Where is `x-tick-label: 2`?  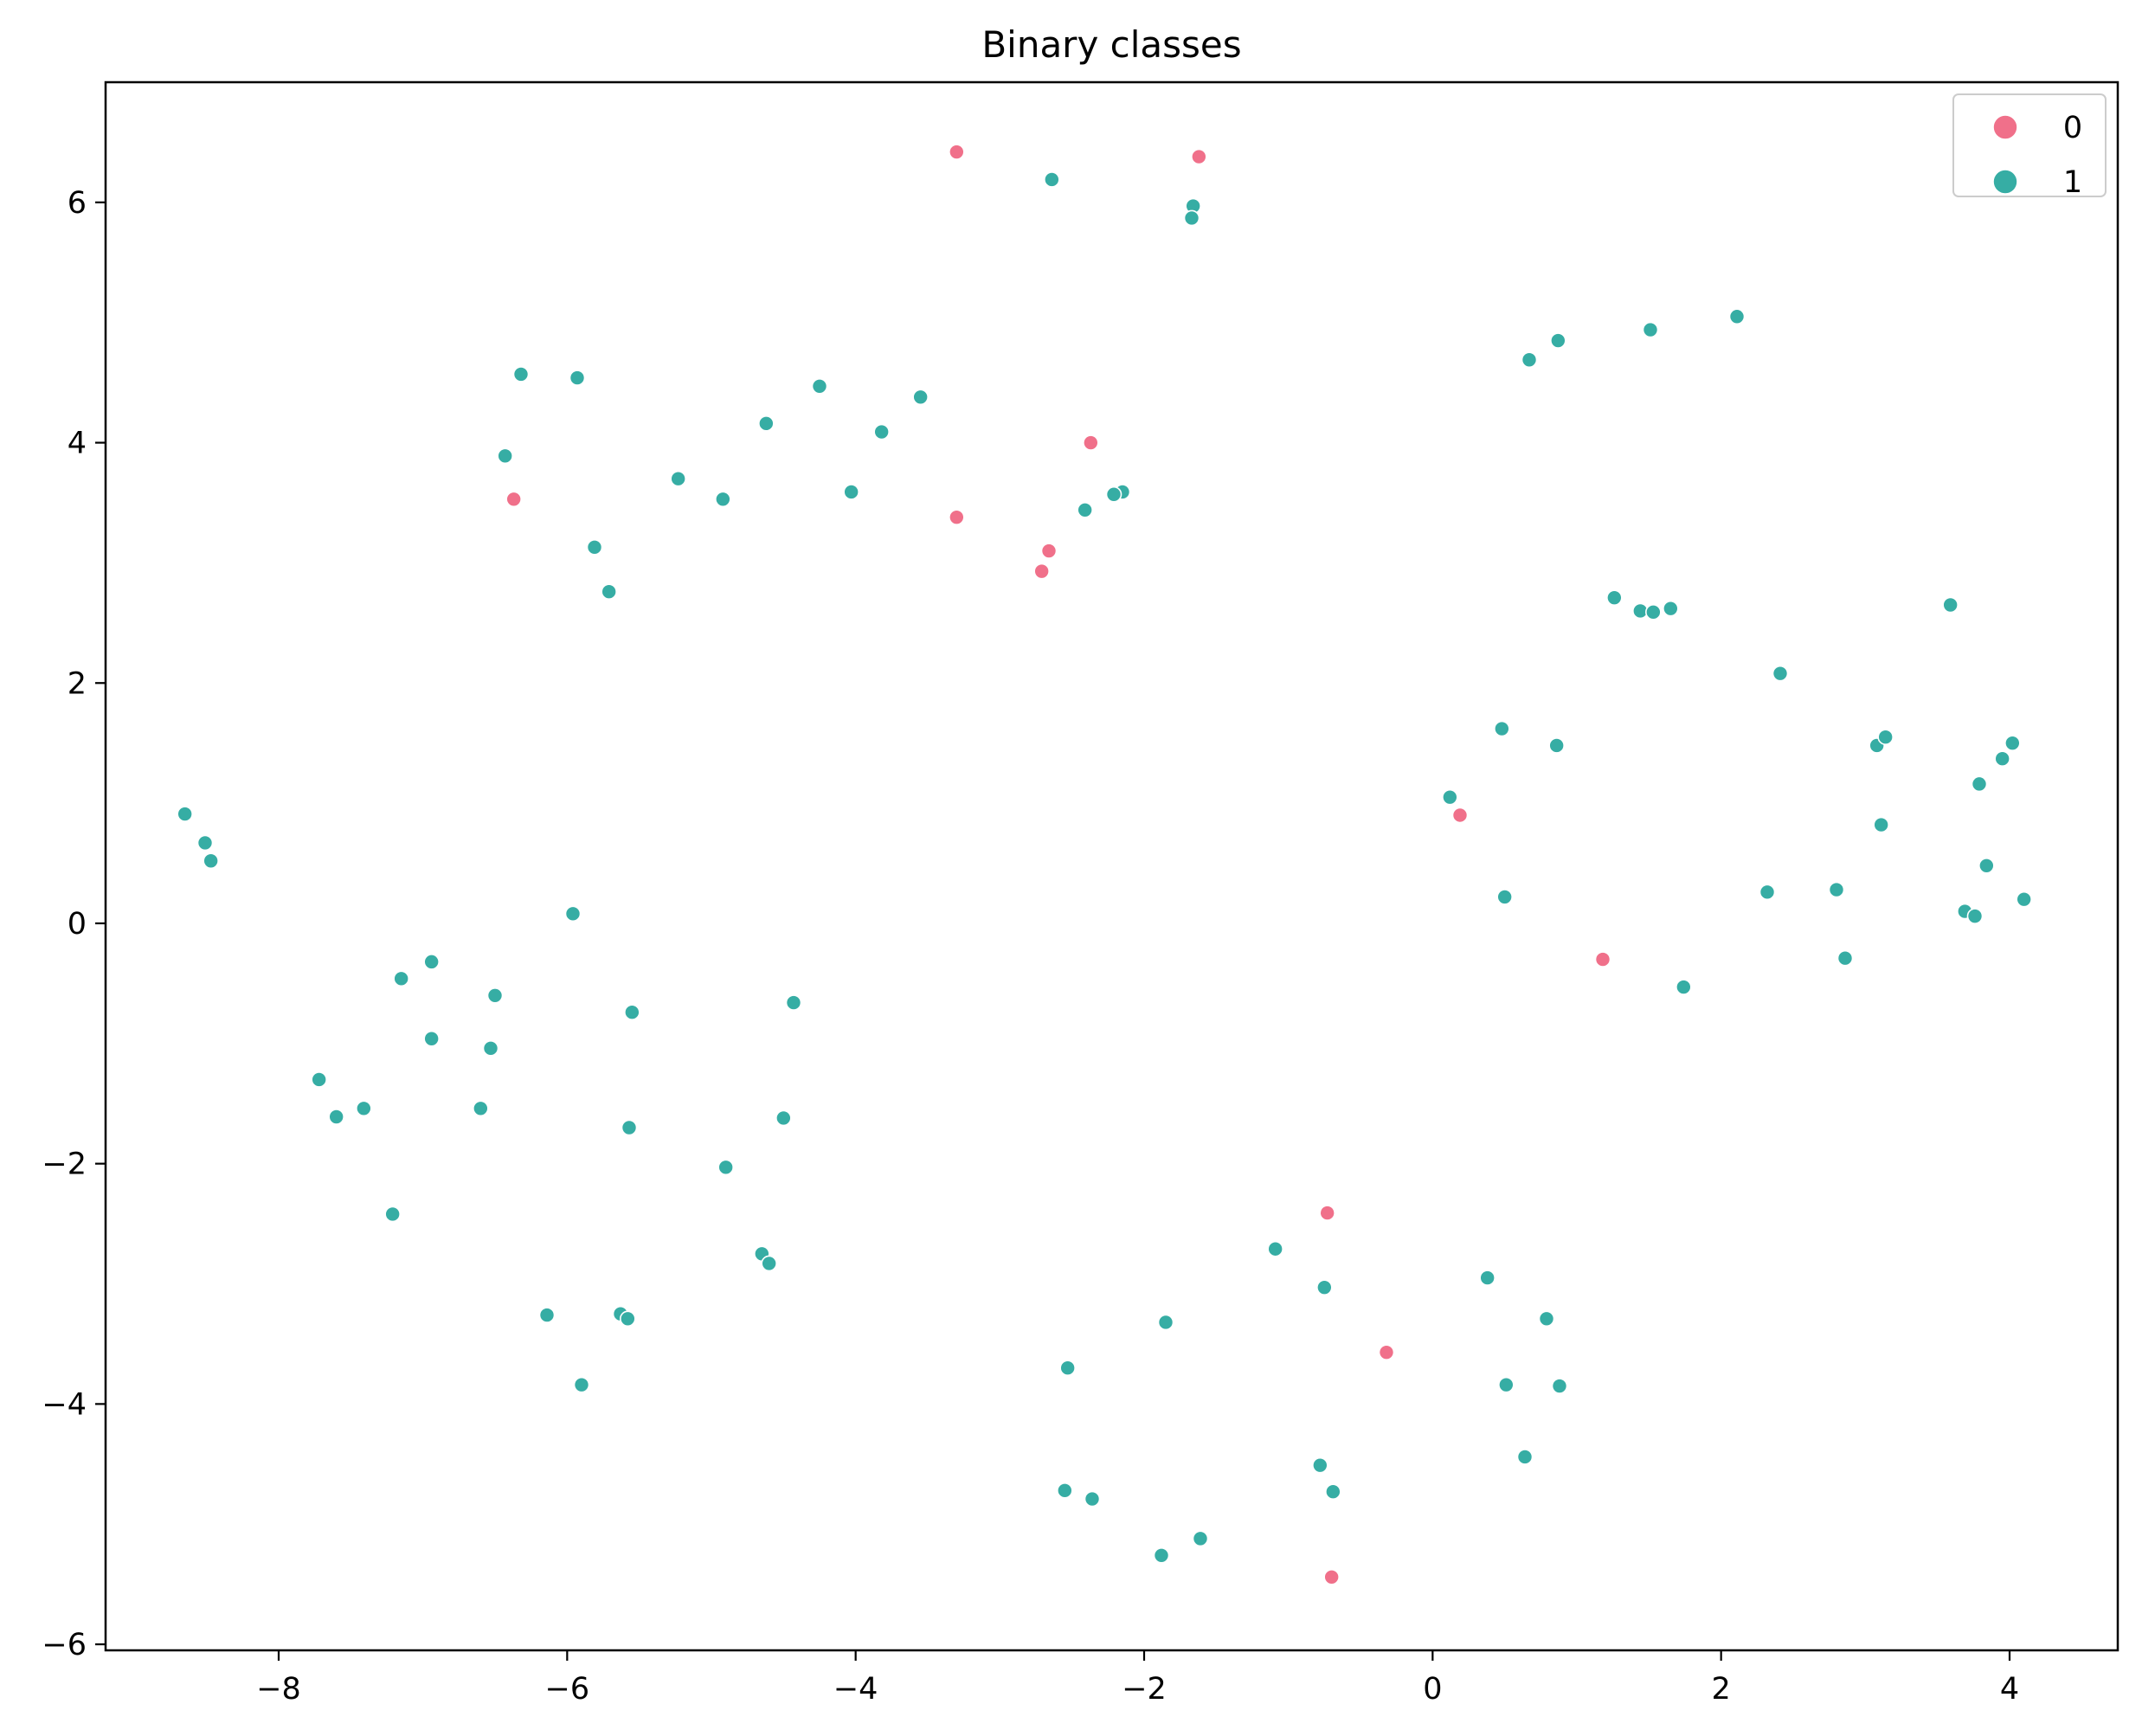 x-tick-label: 2 is located at coordinates (1721, 1689).